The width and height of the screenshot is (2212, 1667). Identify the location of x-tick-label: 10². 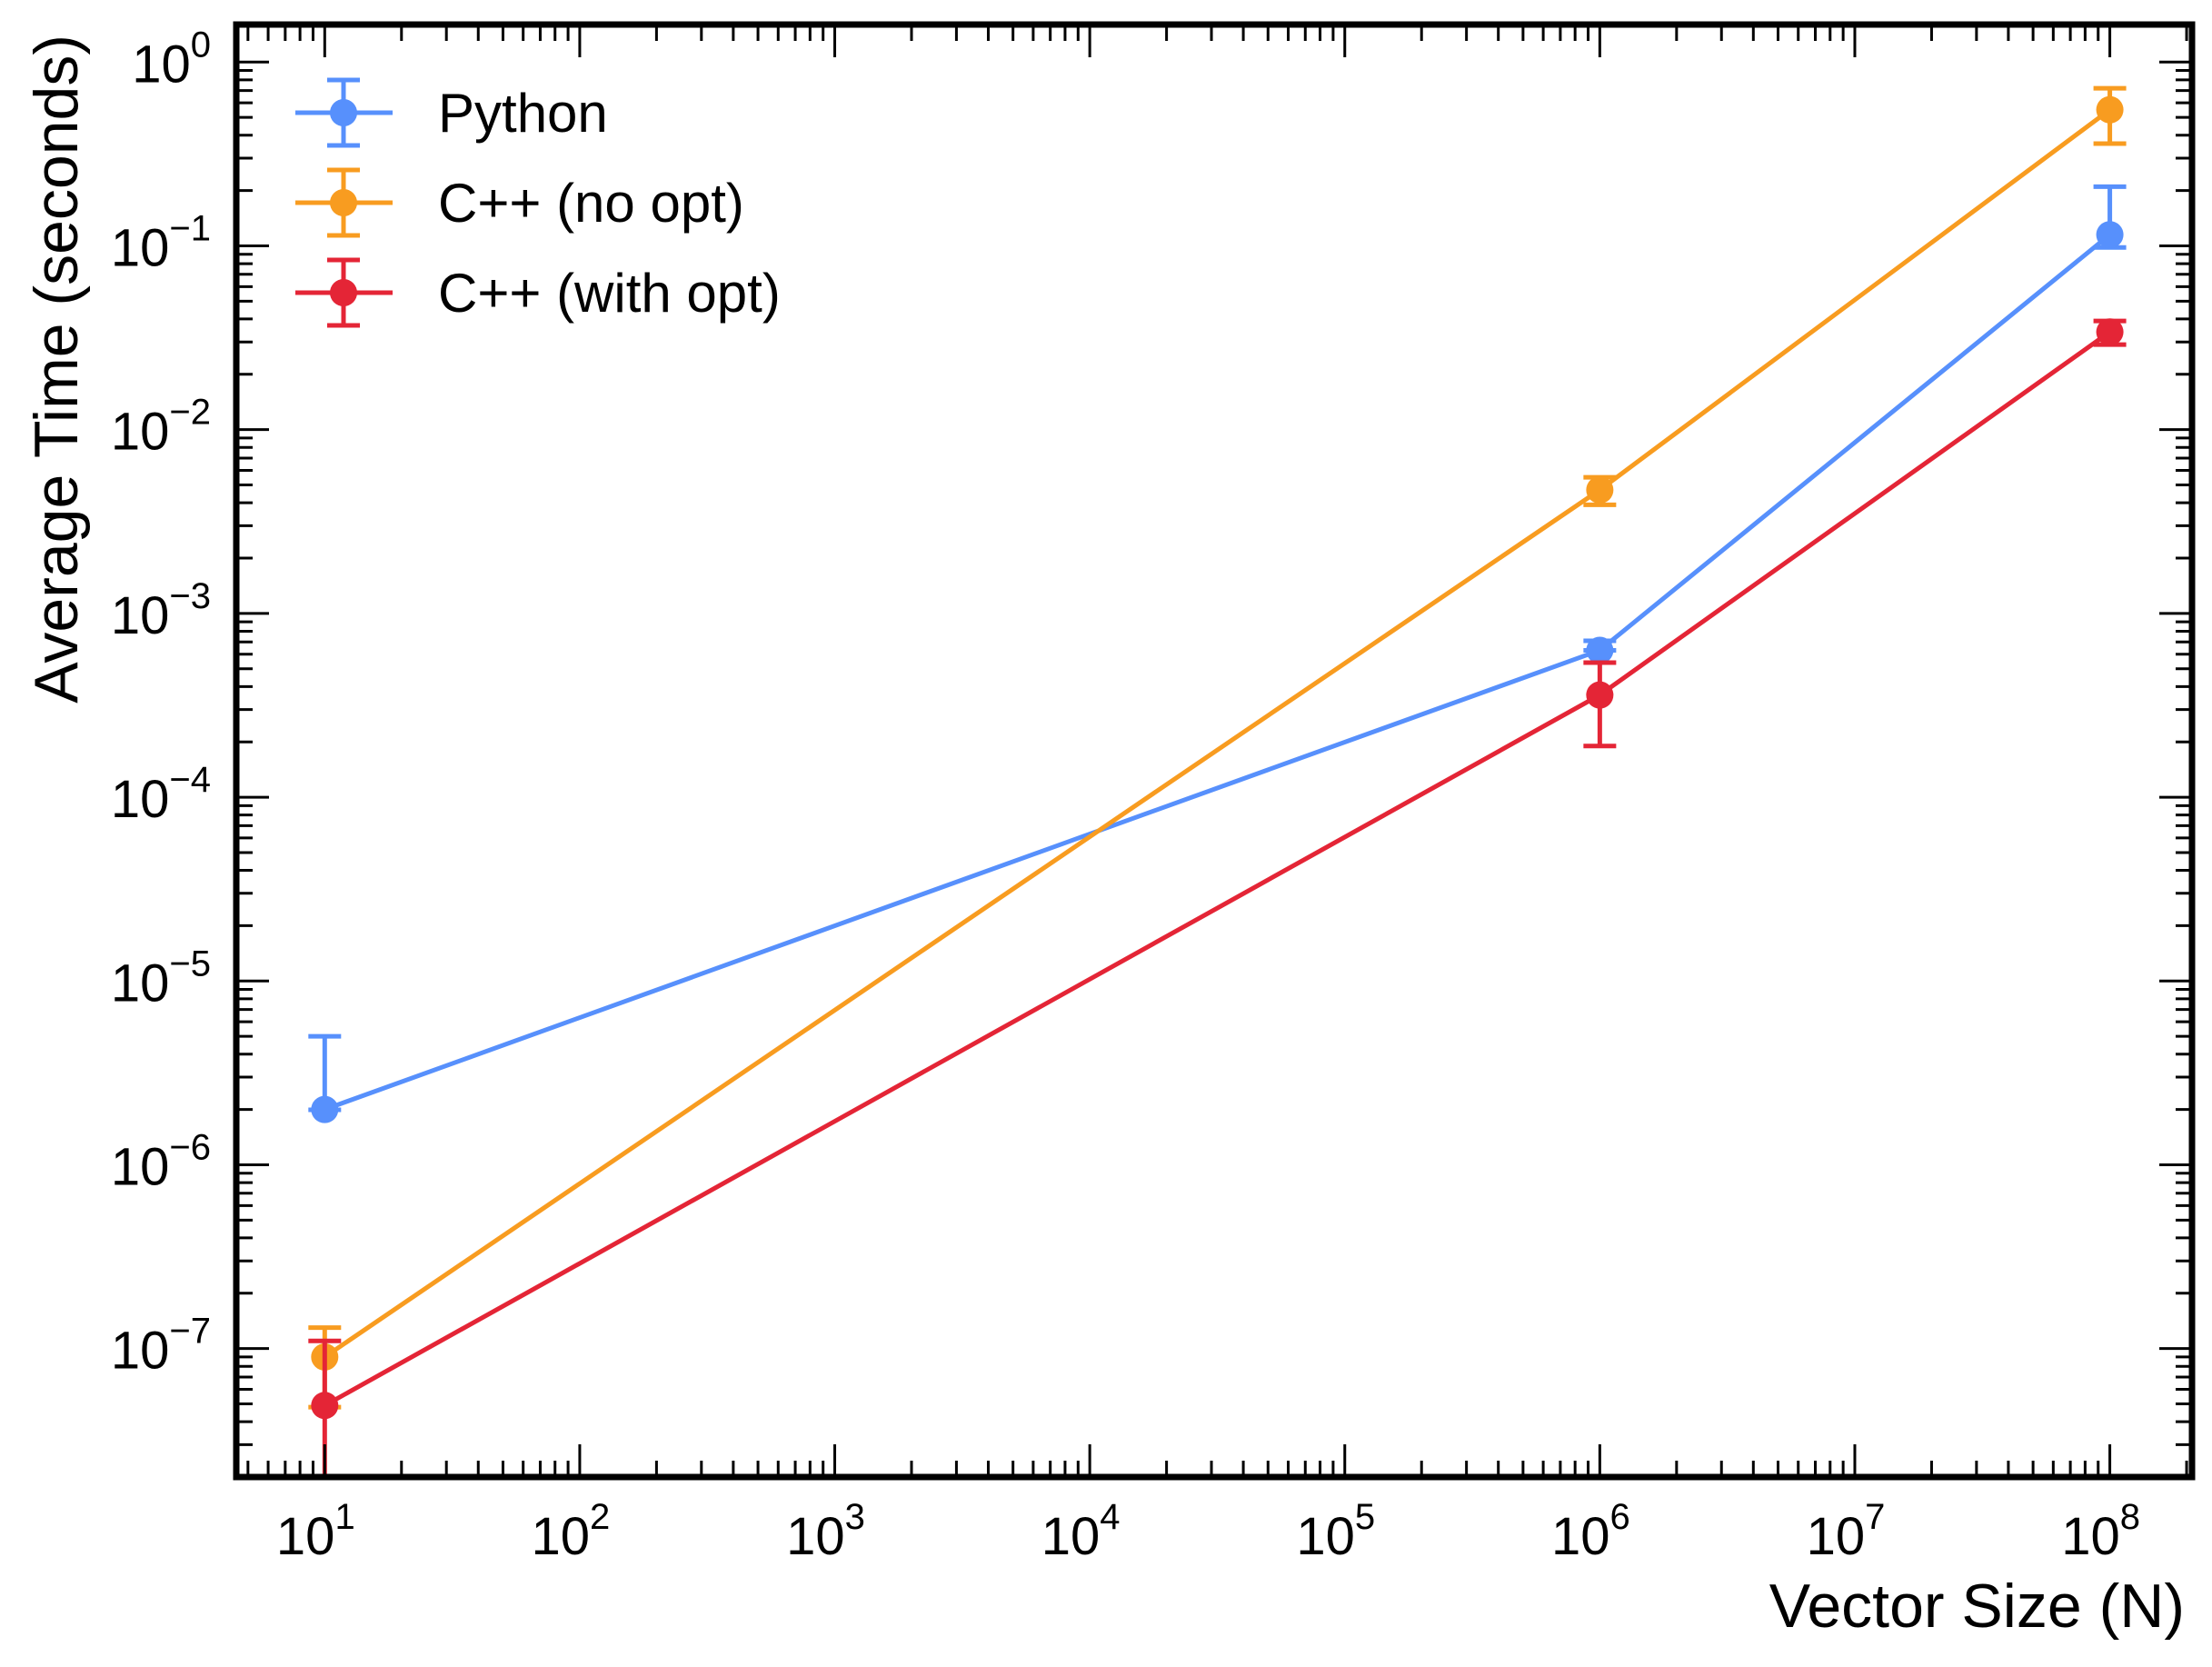
(572, 1531).